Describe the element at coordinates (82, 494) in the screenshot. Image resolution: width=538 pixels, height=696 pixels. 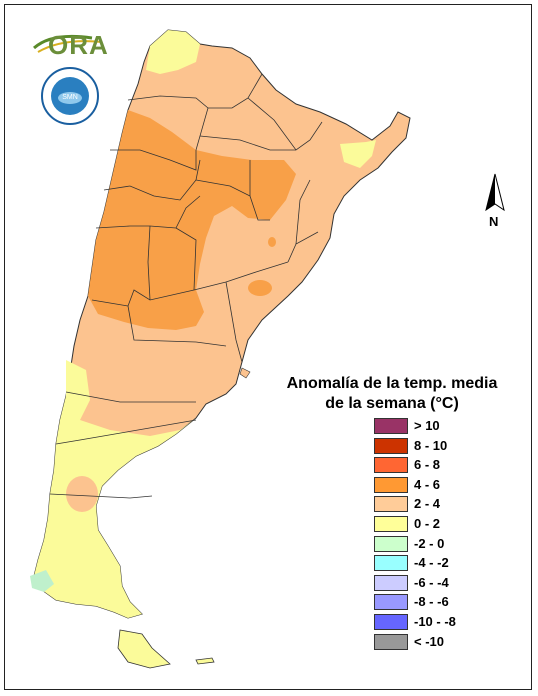
I see `anomaly-zone-2-4-south-patch` at that location.